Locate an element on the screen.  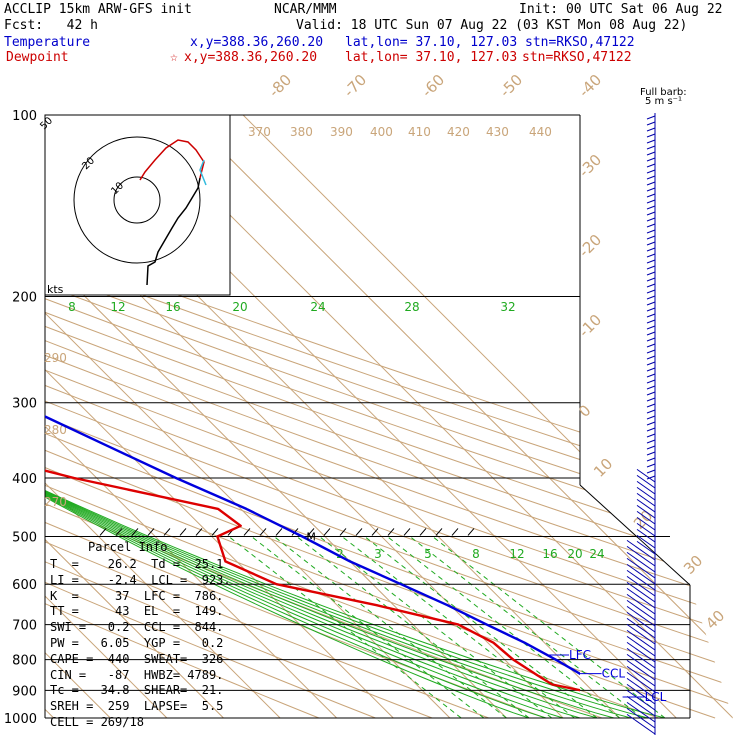
hodograph-trace-upper is located at coordinates (172, 160).